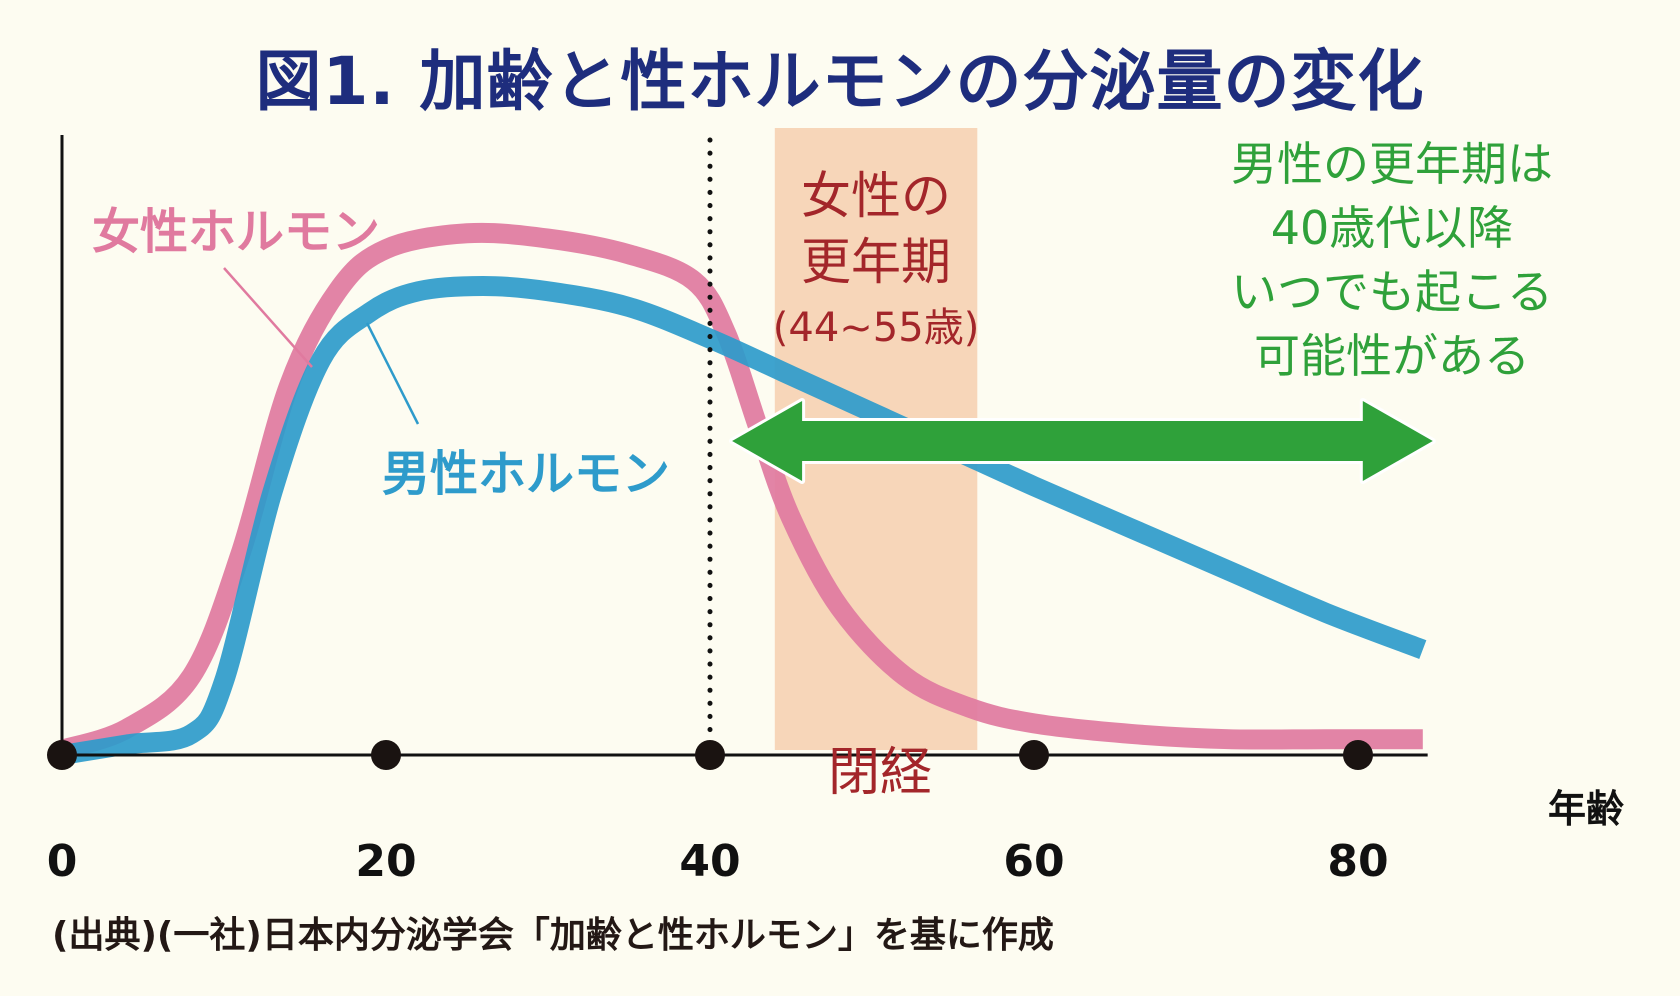  I want to click on female-hormone-label: 女性ホルモン, so click(236, 232).